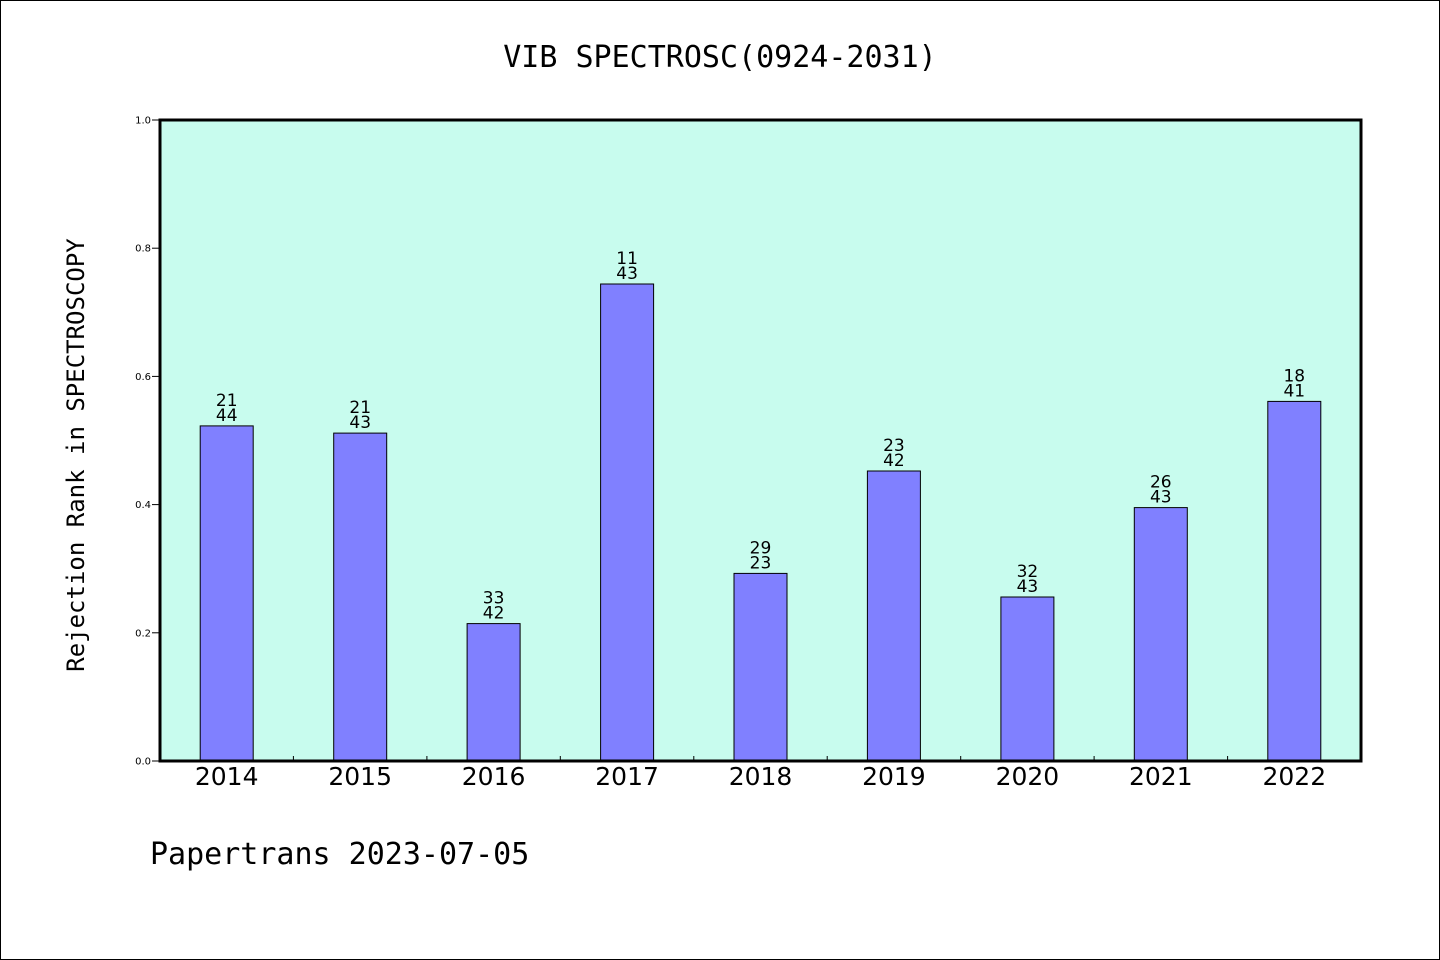 This screenshot has width=1440, height=960. What do you see at coordinates (627, 522) in the screenshot?
I see `bar-2017` at bounding box center [627, 522].